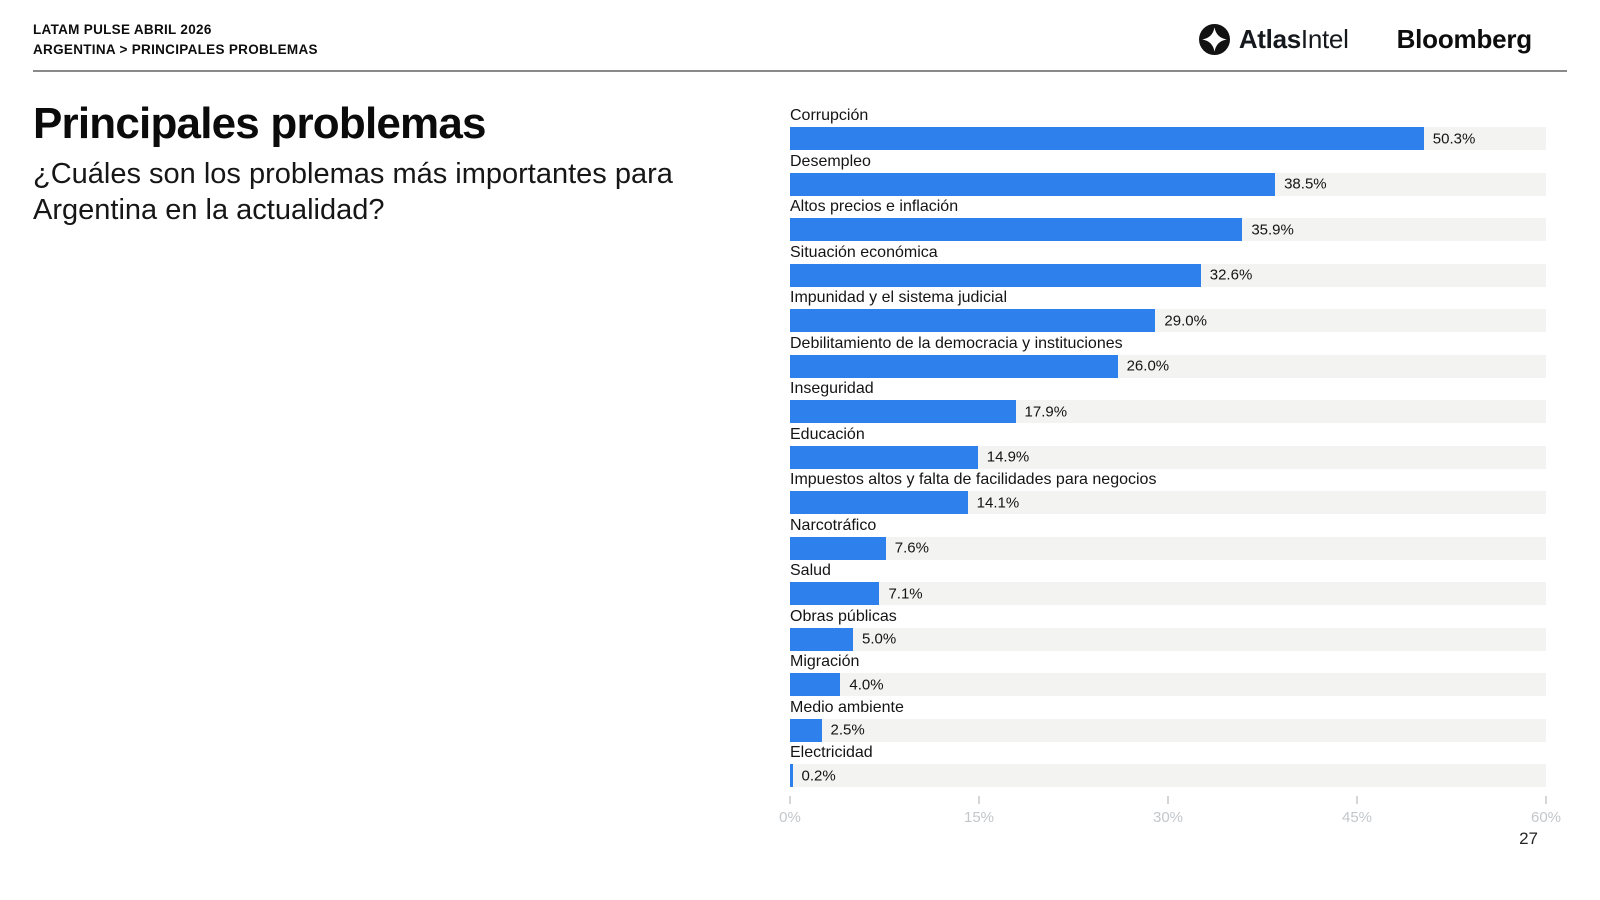  What do you see at coordinates (827, 434) in the screenshot?
I see `bar-category-label: Educación` at bounding box center [827, 434].